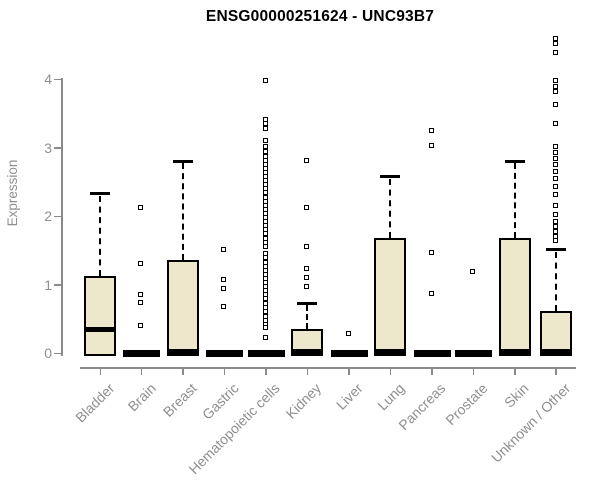 This screenshot has width=600, height=500. What do you see at coordinates (141, 397) in the screenshot?
I see `x-axis-category-label: Brain` at bounding box center [141, 397].